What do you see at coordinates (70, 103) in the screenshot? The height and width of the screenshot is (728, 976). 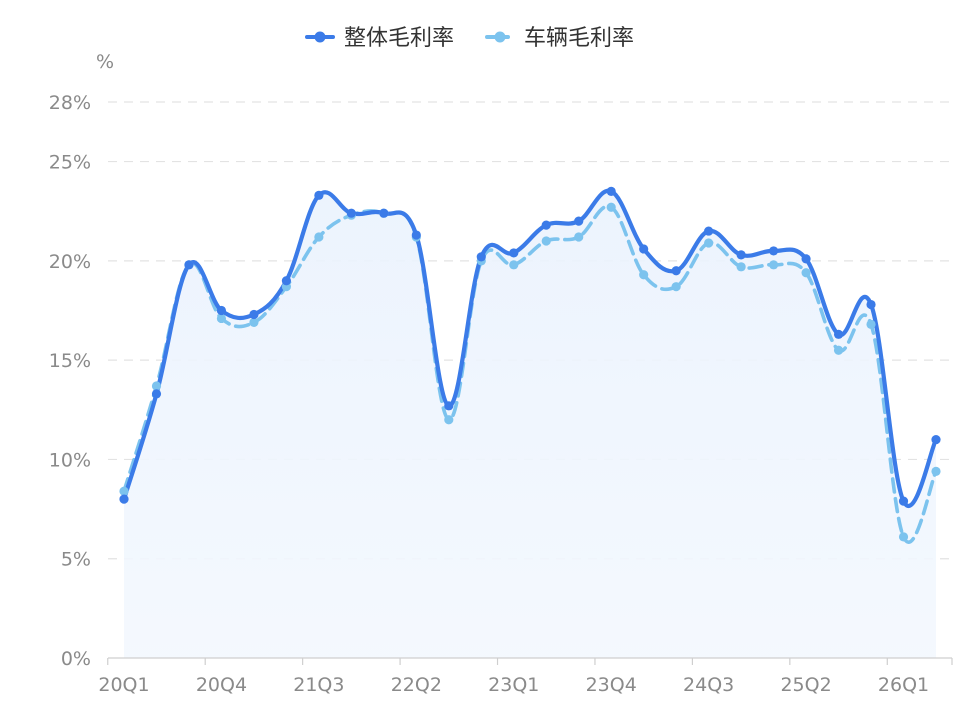 I see `y-tick-label: 28%` at bounding box center [70, 103].